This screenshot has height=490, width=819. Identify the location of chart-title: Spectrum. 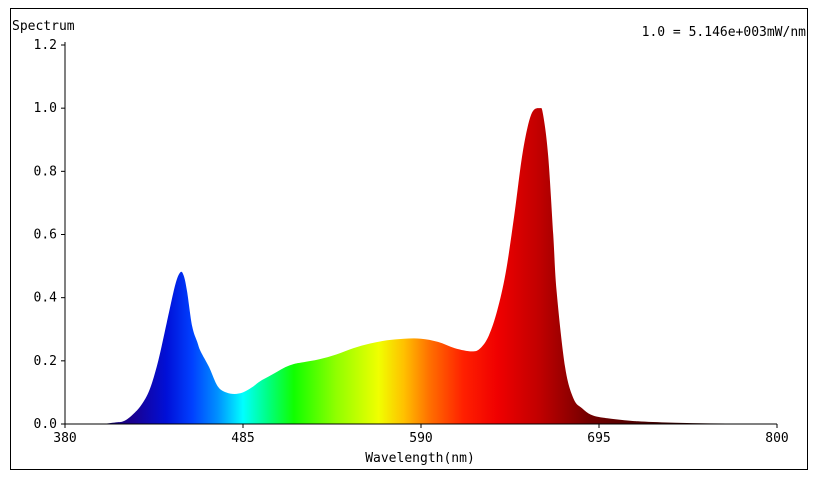
(43, 26).